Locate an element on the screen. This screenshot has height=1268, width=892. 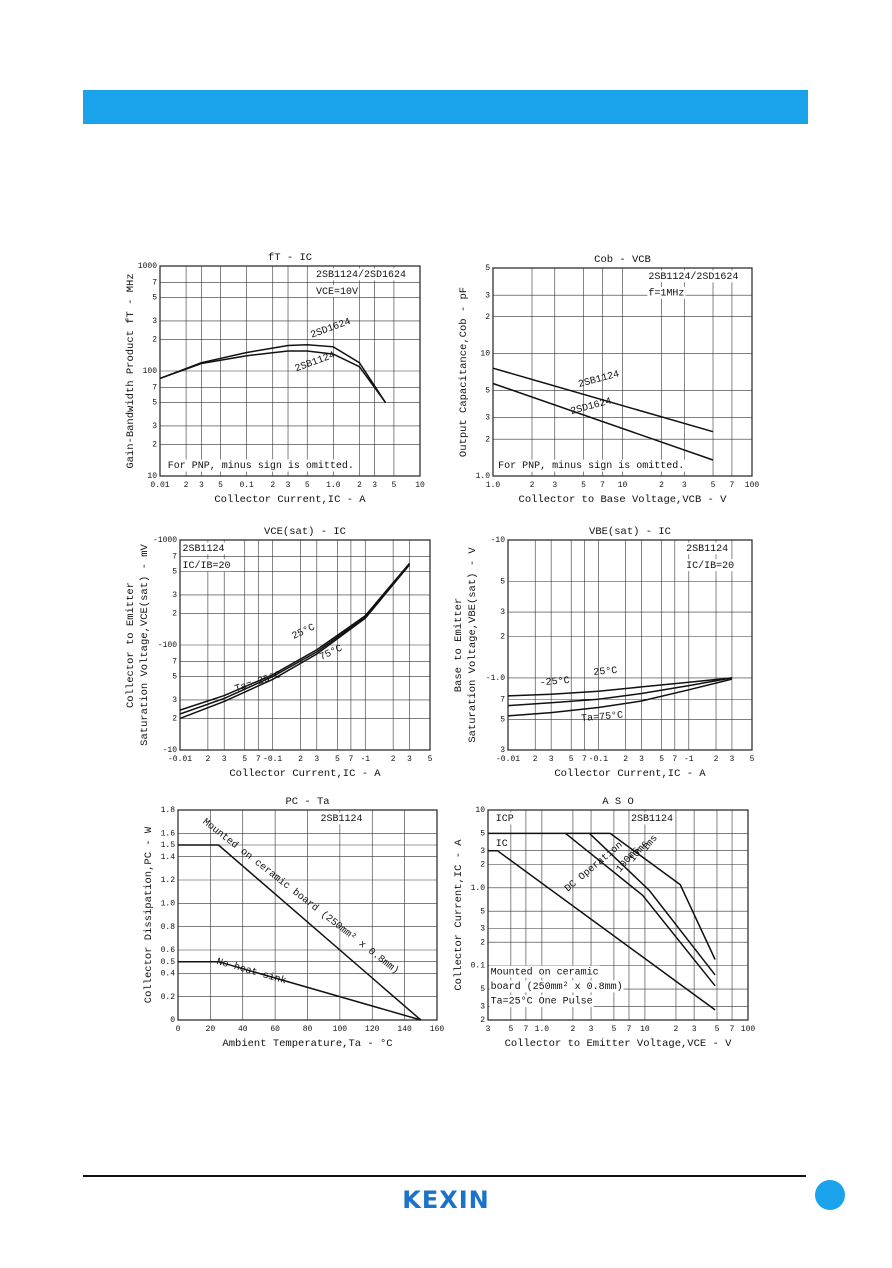
annotation: Mounted on ceramic is located at coordinates (545, 972).